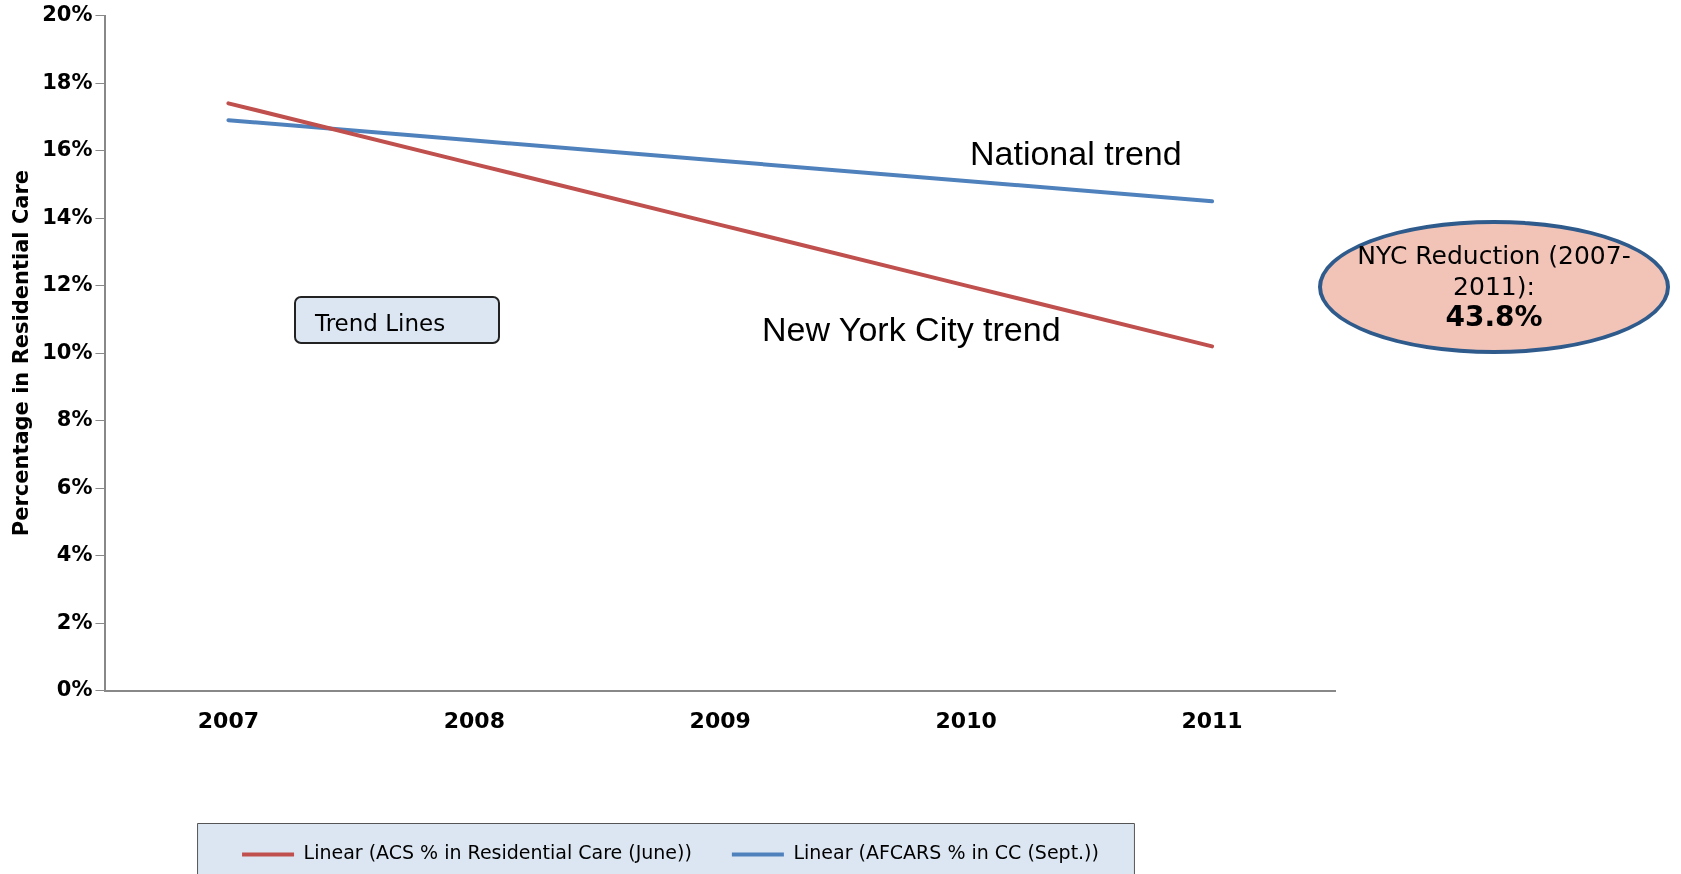 The image size is (1681, 874). Describe the element at coordinates (74, 419) in the screenshot. I see `y-tick-label: 8%` at that location.